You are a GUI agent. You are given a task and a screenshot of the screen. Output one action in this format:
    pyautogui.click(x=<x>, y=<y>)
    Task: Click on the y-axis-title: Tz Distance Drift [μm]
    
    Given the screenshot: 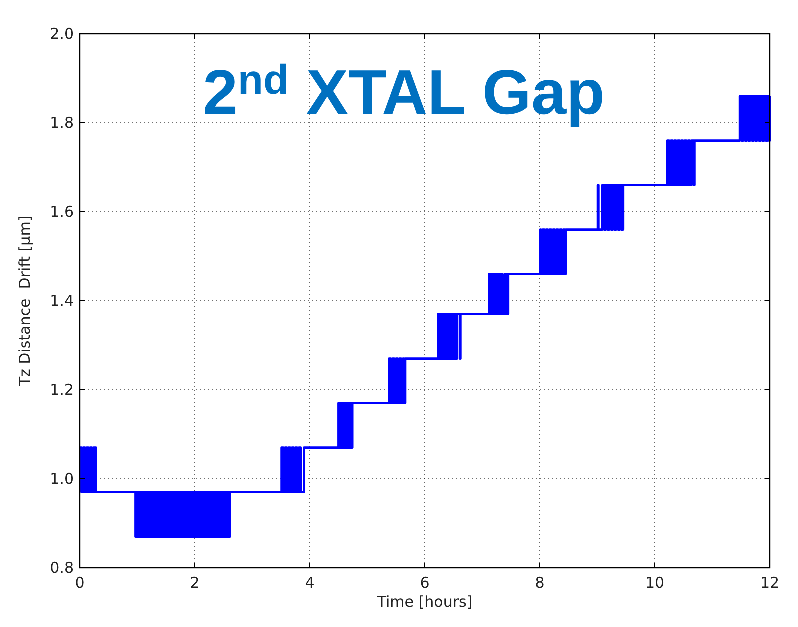 What is the action you would take?
    pyautogui.click(x=25, y=302)
    